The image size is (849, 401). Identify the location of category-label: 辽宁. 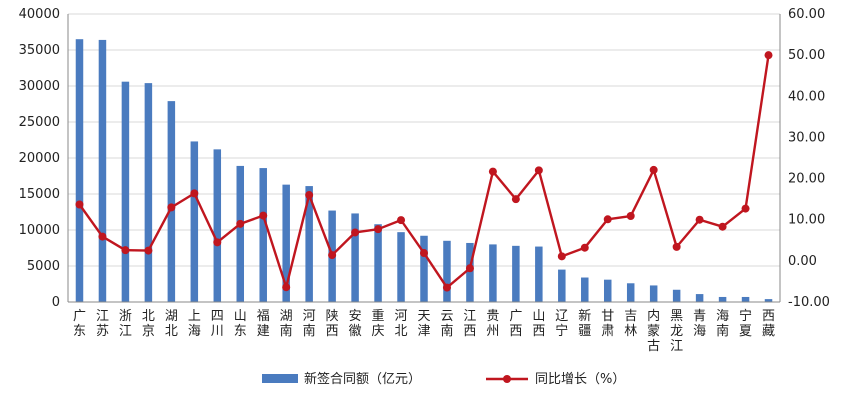
(561, 324).